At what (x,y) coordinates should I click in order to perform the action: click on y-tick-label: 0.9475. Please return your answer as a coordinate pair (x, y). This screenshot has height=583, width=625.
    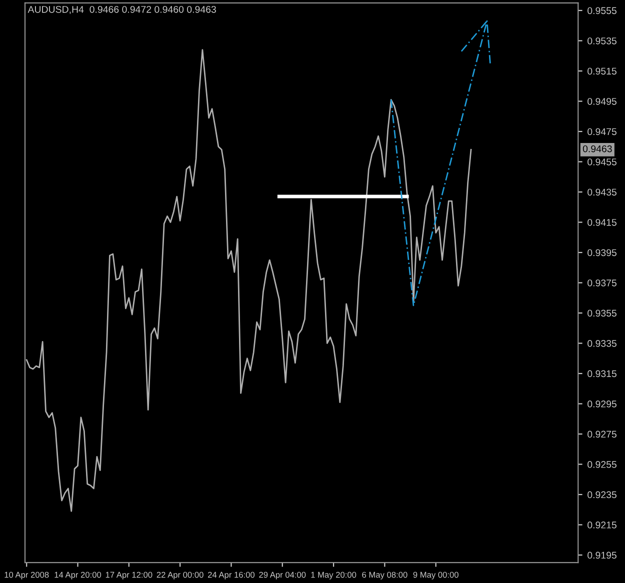
    Looking at the image, I should click on (602, 132).